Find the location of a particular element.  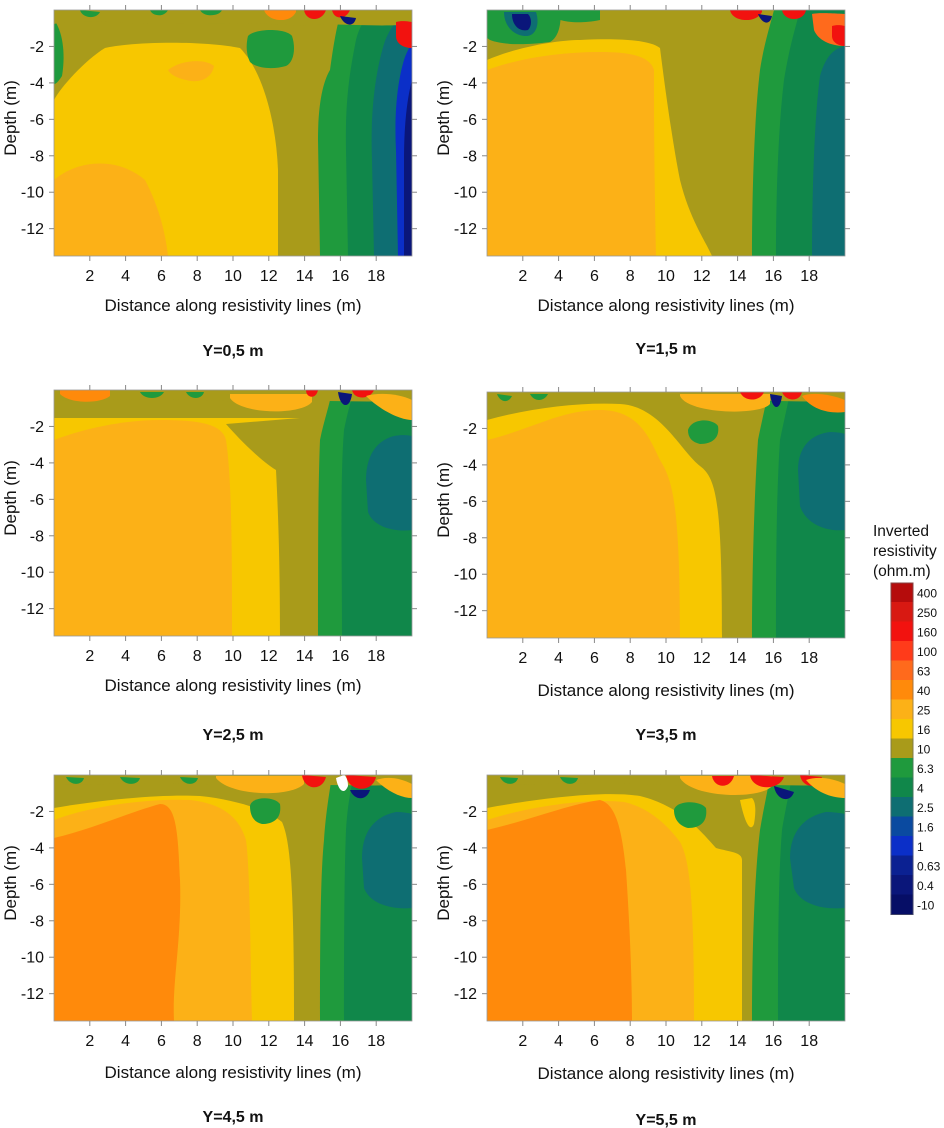

zone-no-data is located at coordinates (342, 783).